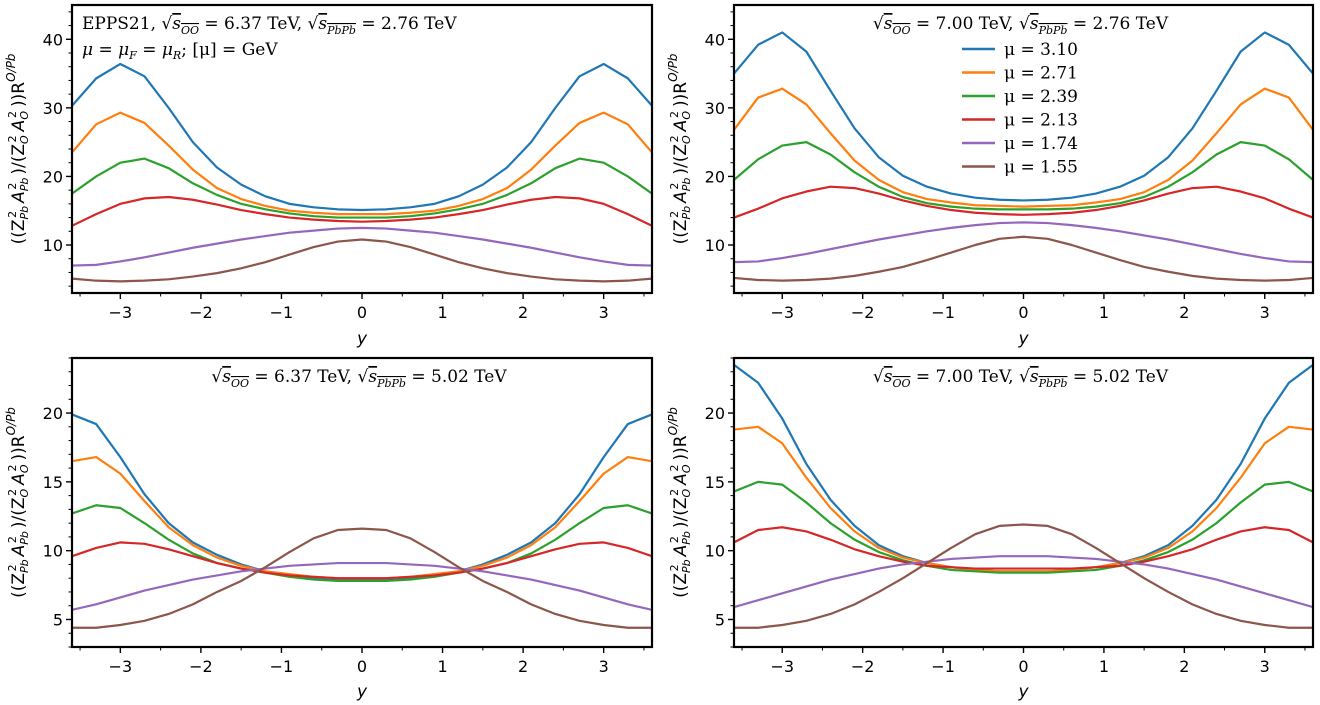  Describe the element at coordinates (1041, 97) in the screenshot. I see `legend-label: μ = 2.39` at that location.